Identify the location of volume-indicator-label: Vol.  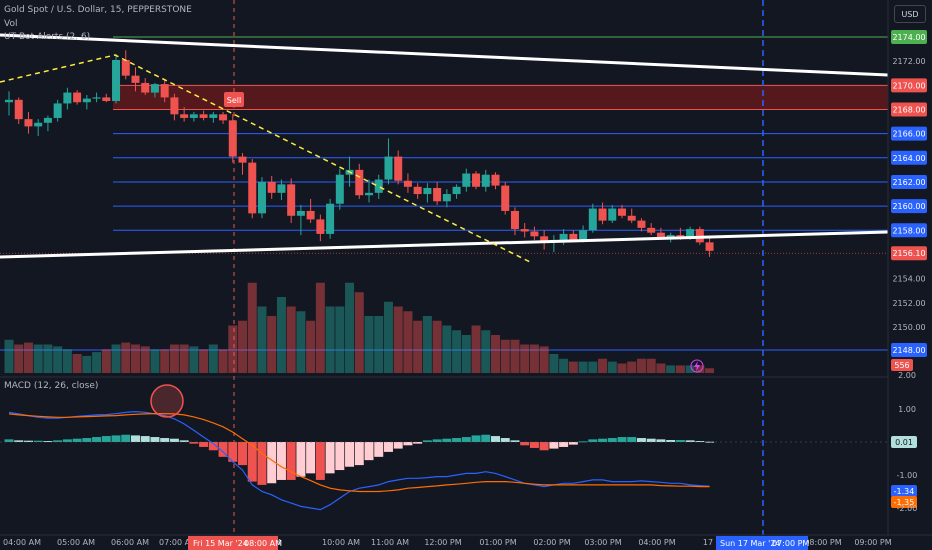
(11, 24).